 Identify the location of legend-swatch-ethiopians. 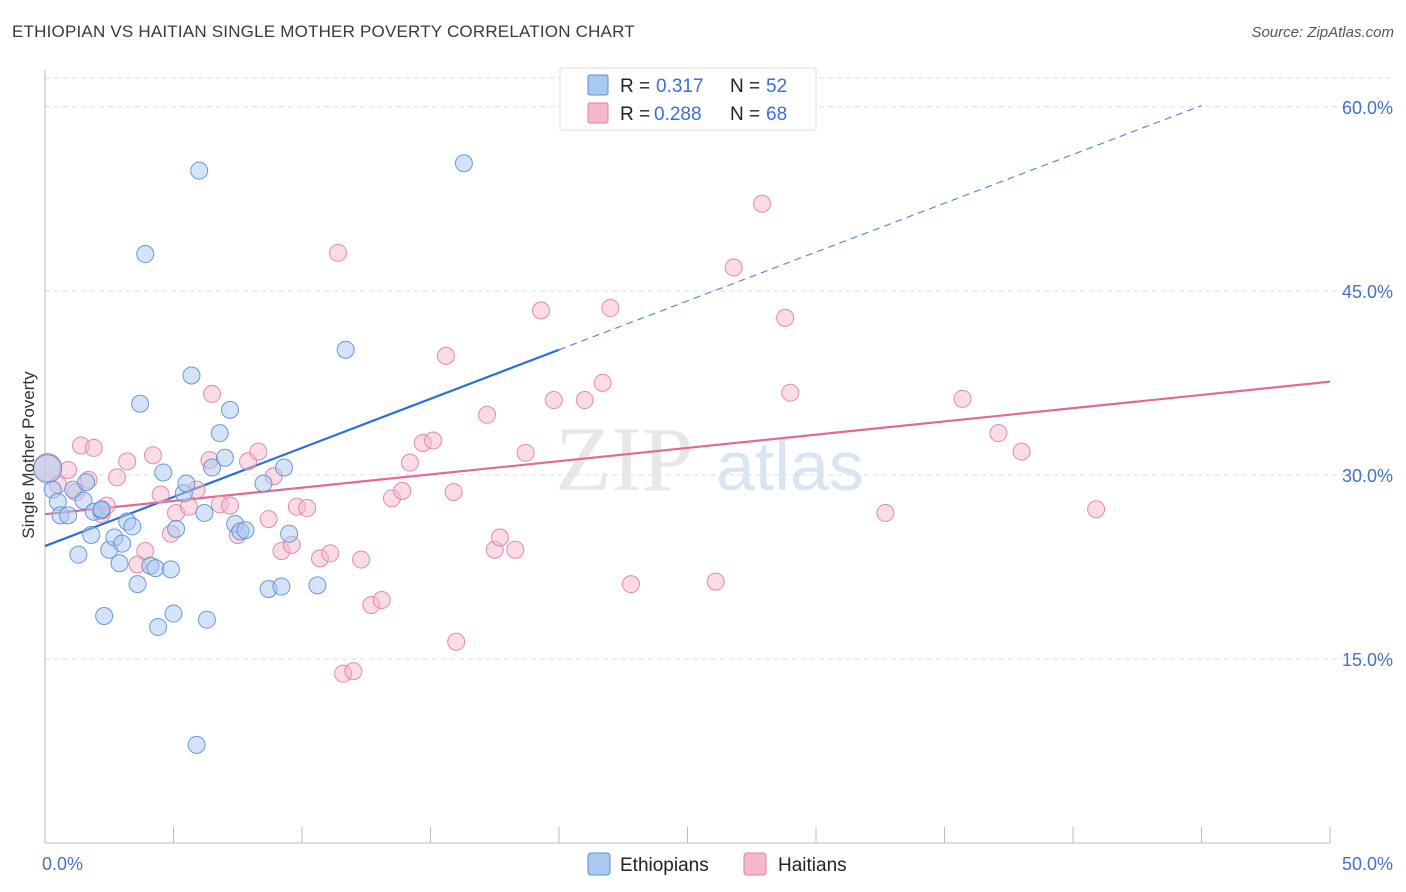
(598, 85).